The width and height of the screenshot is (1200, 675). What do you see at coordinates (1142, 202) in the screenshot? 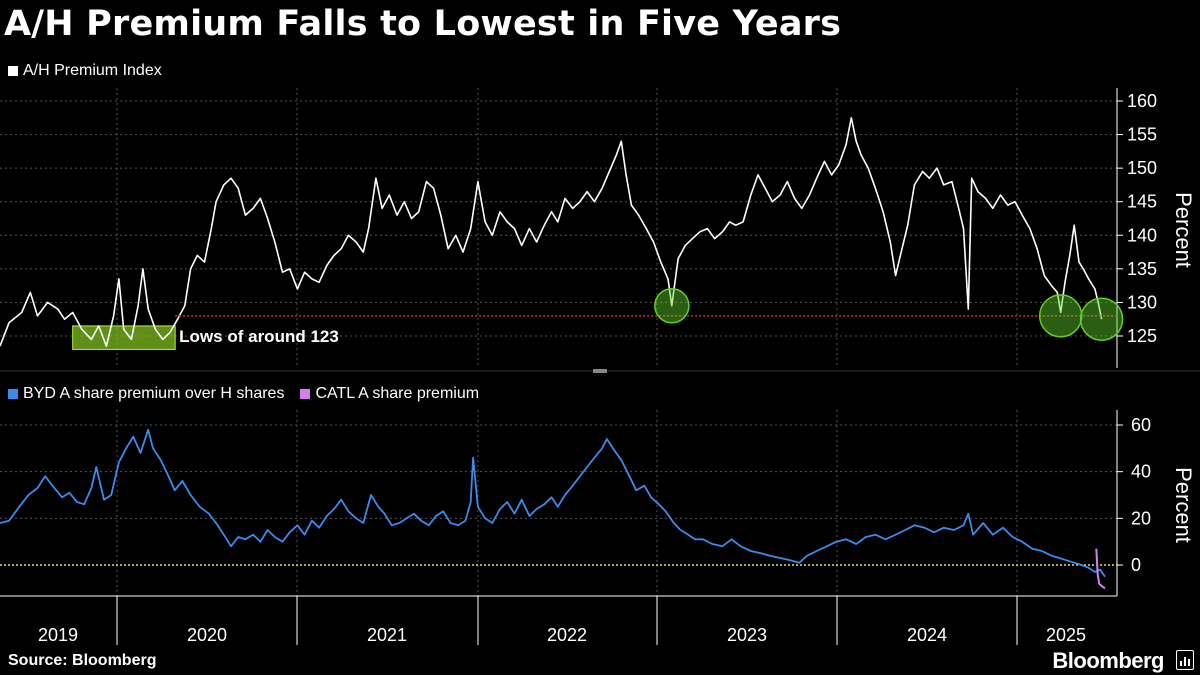
I see `top-tick-label-145: 145` at bounding box center [1142, 202].